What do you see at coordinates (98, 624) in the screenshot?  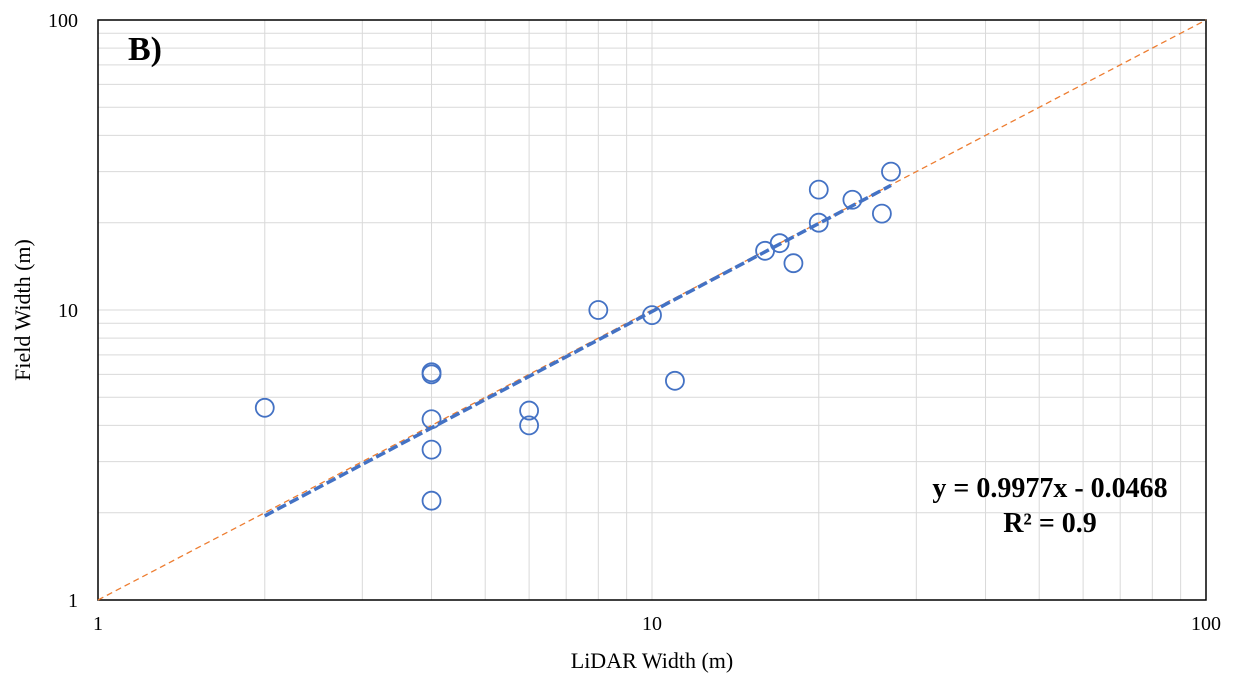 I see `x-tick-label: 1` at bounding box center [98, 624].